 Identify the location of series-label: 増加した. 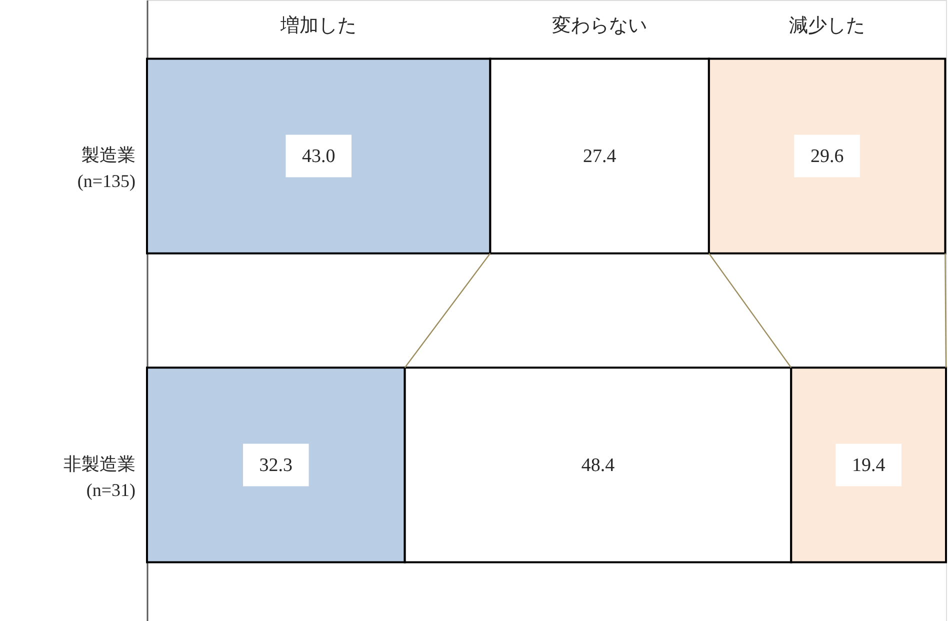
(318, 25).